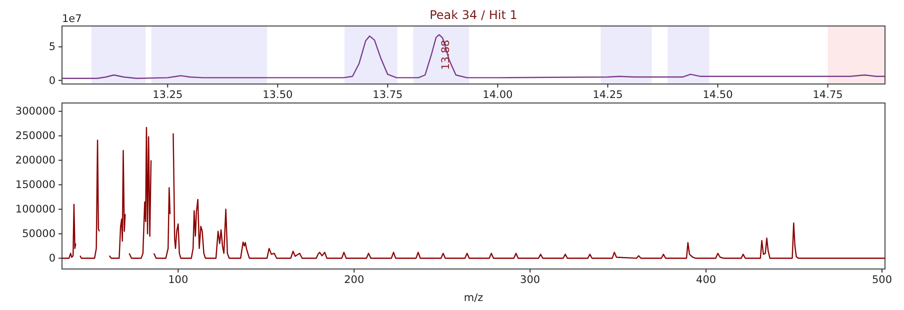  Describe the element at coordinates (474, 15) in the screenshot. I see `chart-title: Peak 34 / Hit 1` at that location.